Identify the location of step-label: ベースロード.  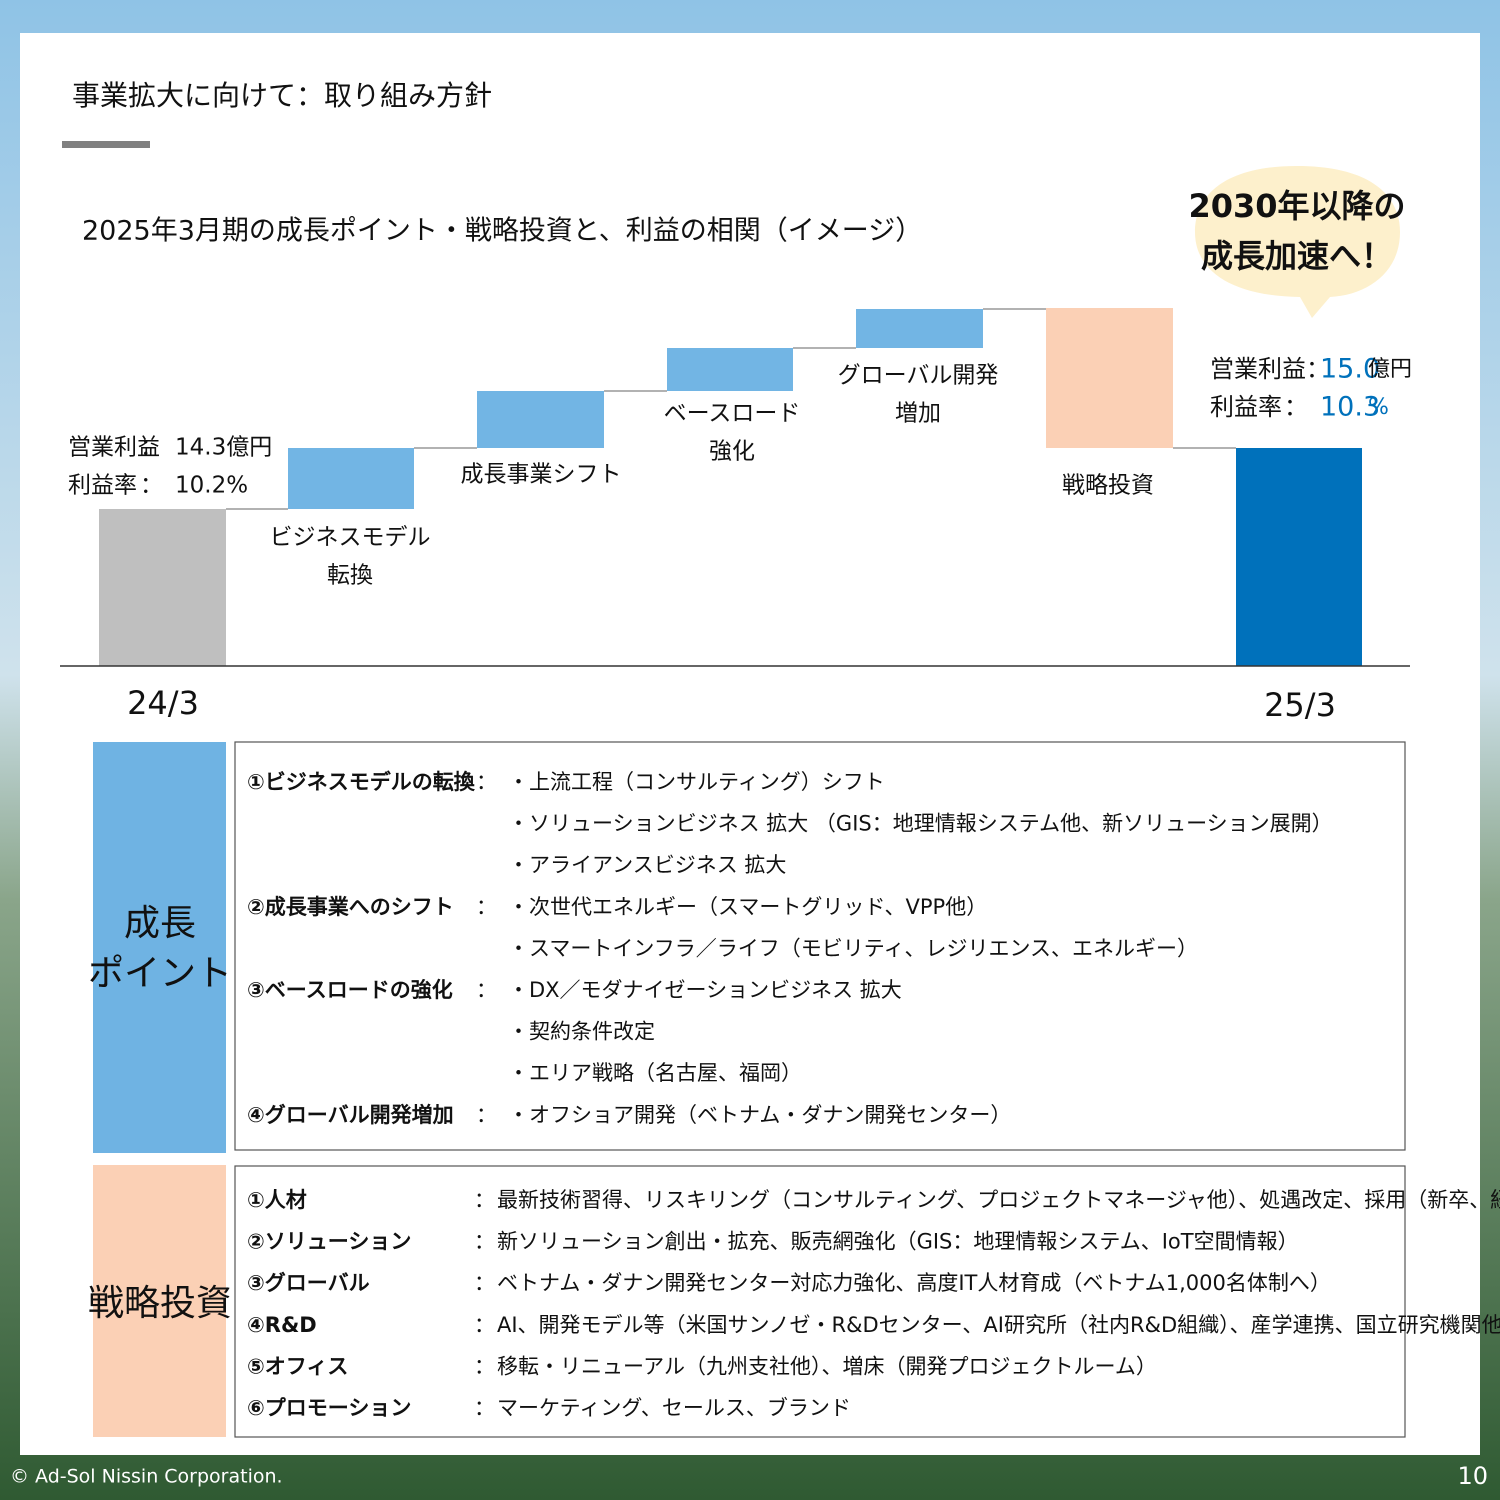
(732, 414).